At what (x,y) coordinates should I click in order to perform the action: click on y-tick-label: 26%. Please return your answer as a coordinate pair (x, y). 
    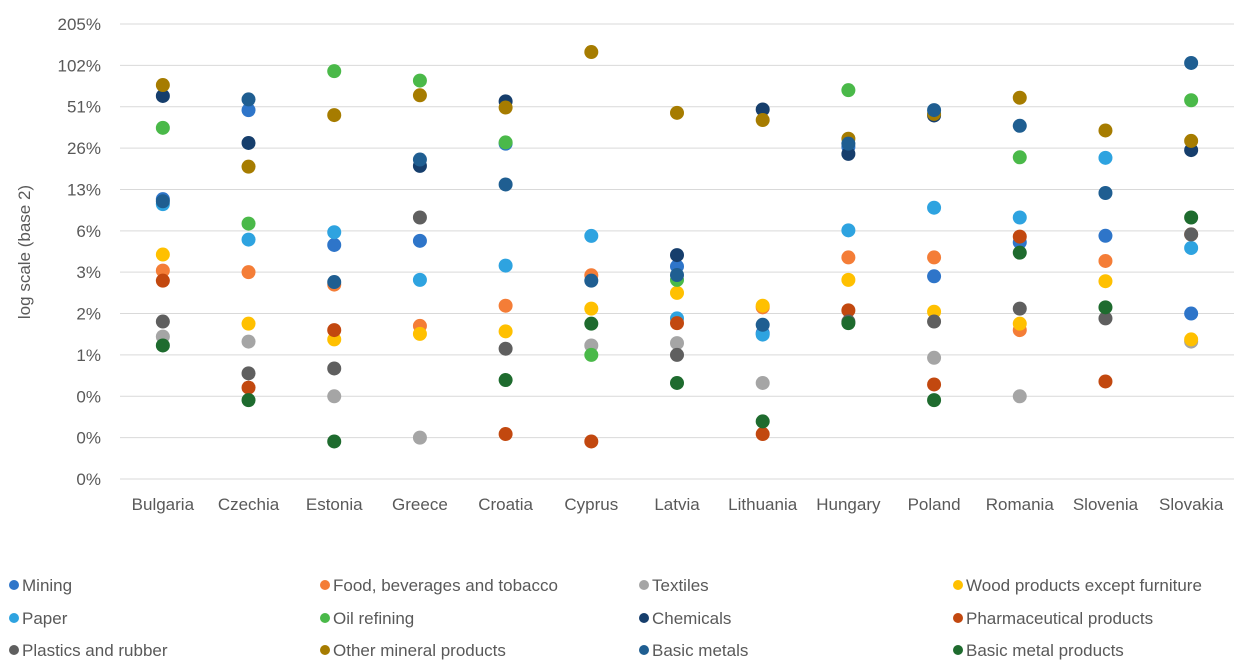
    Looking at the image, I should click on (84, 148).